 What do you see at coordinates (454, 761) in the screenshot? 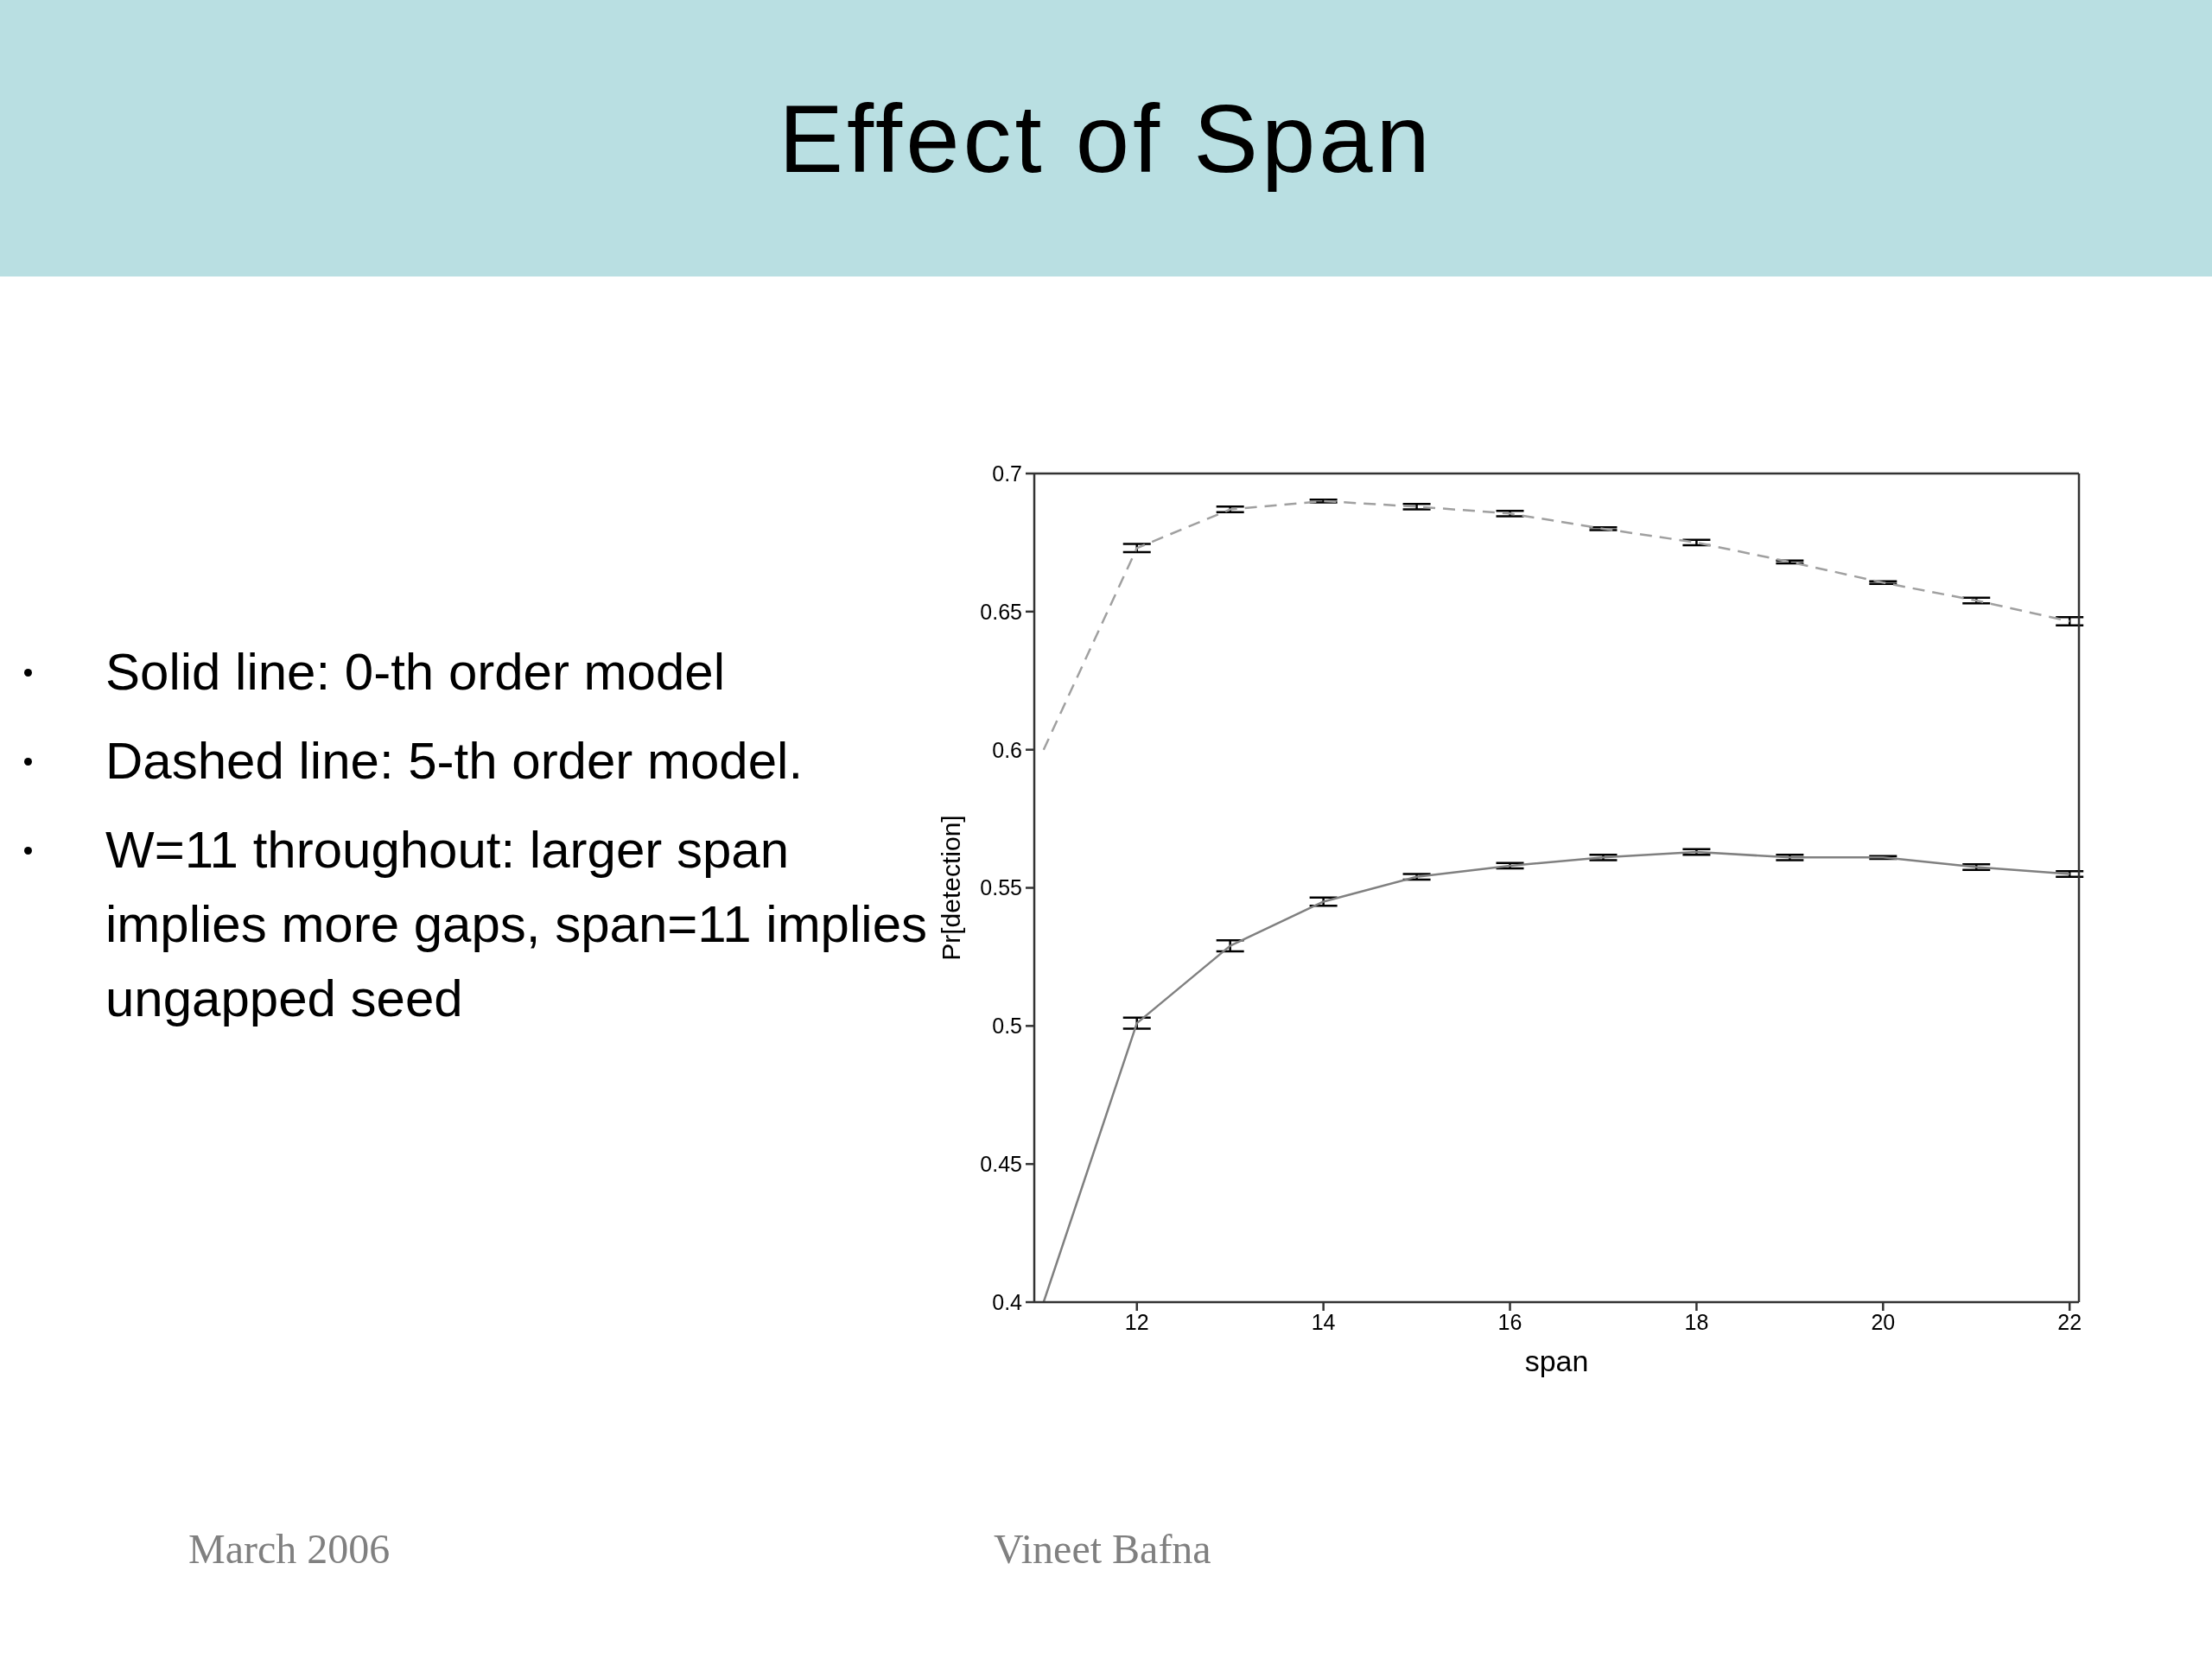
I see `text: Dashed line: 5-th order model.` at bounding box center [454, 761].